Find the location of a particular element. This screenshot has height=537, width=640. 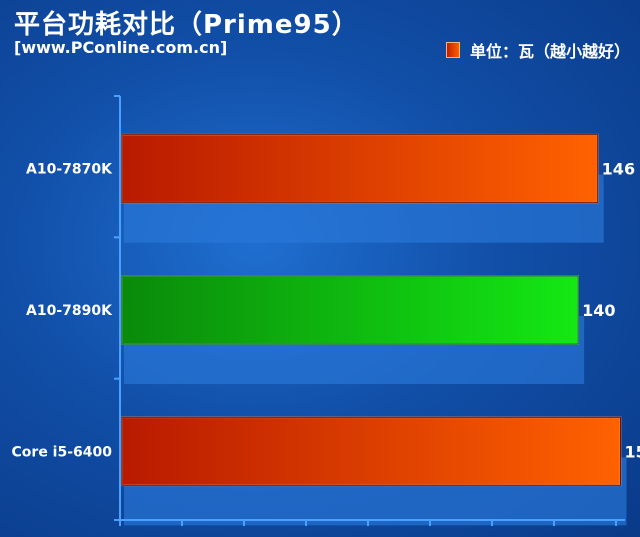

category-label: Core i5-6400 is located at coordinates (62, 452).